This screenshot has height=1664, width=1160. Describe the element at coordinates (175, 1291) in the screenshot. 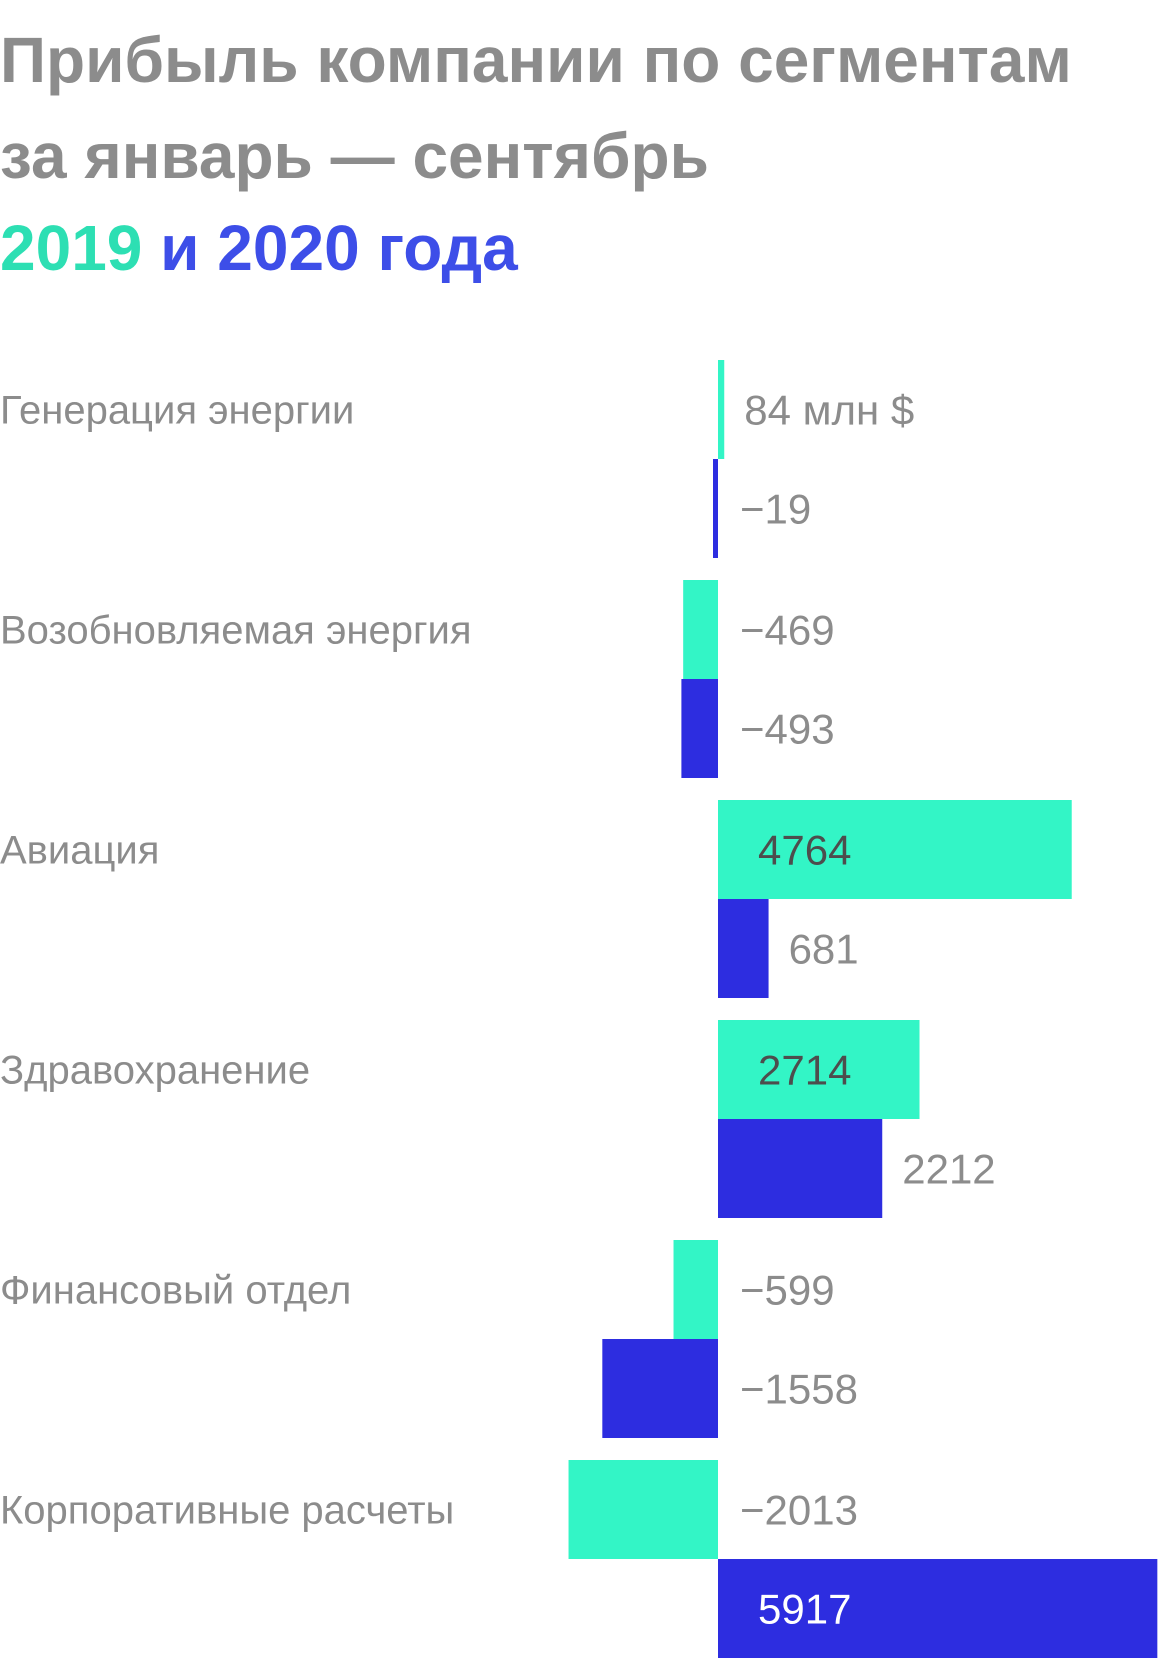

I see `category-label: Финансовый отдел` at that location.